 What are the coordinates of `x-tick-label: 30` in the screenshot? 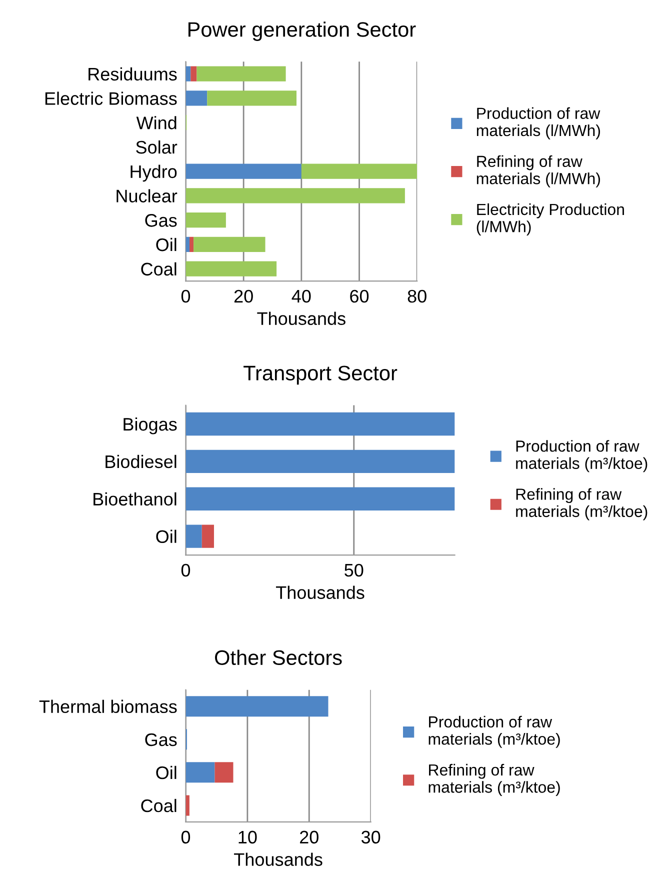 It's located at (370, 837).